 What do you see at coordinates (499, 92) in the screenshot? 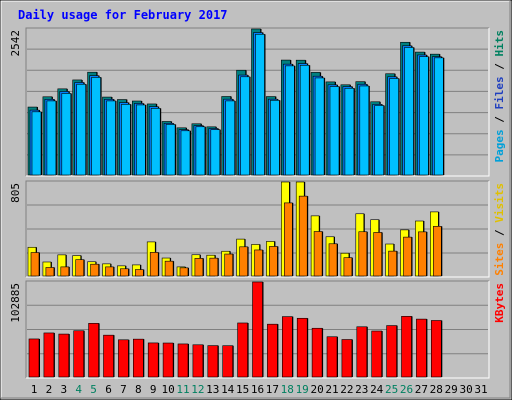
I see `legend-entry: Files` at bounding box center [499, 92].